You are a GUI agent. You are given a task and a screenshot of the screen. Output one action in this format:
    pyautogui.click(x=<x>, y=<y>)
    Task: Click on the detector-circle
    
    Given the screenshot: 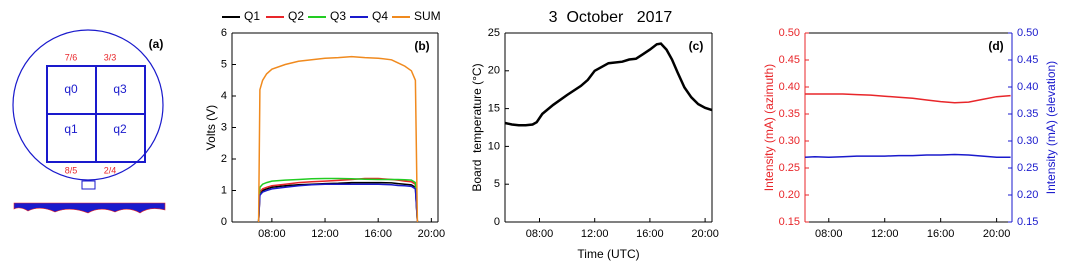 What is the action you would take?
    pyautogui.click(x=88, y=105)
    